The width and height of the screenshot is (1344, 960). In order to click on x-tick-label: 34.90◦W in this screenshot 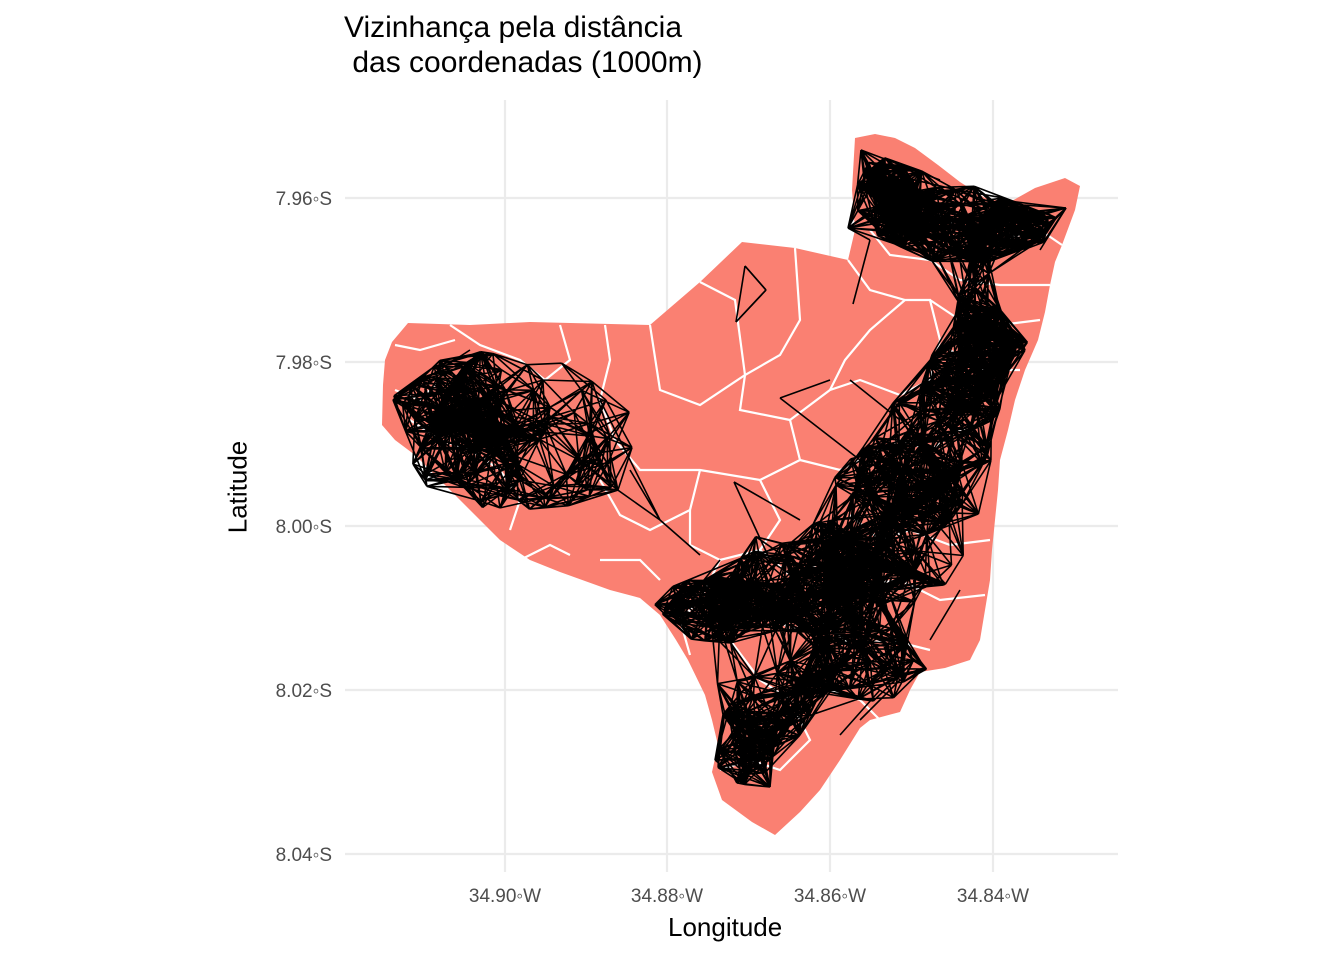, I will do `click(505, 896)`.